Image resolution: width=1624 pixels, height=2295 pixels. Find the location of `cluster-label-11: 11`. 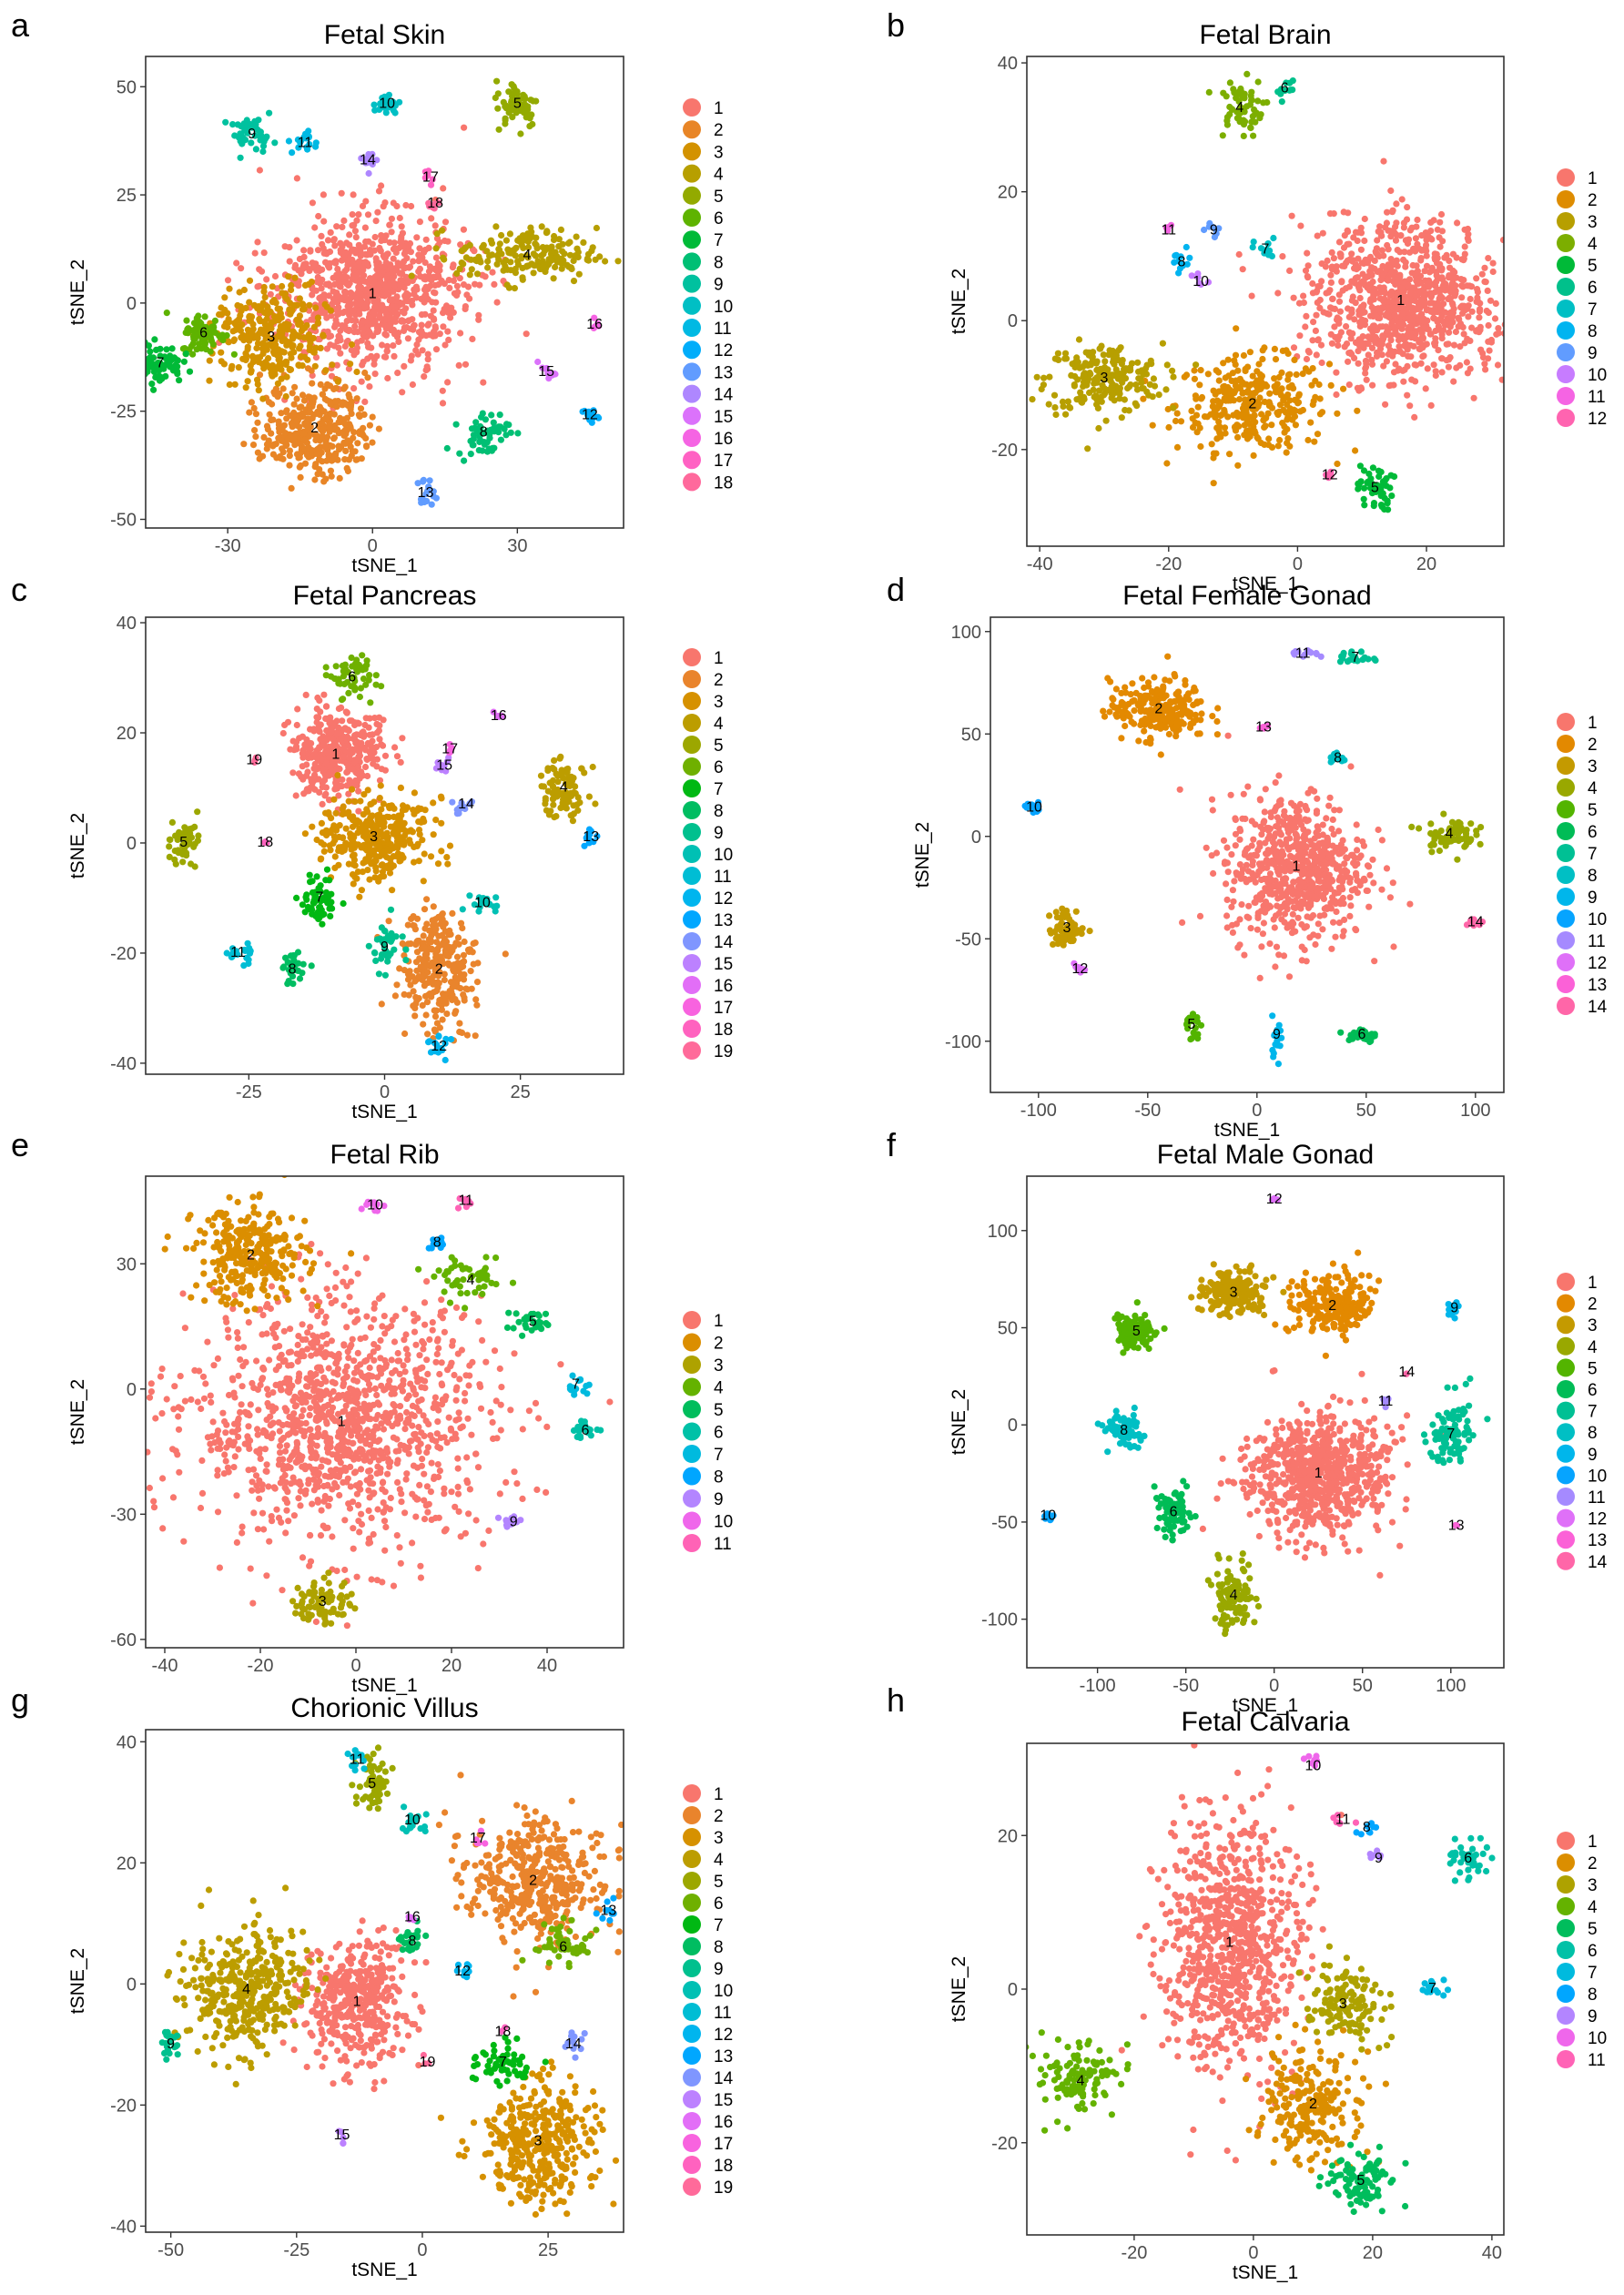

cluster-label-11: 11 is located at coordinates (1169, 230).